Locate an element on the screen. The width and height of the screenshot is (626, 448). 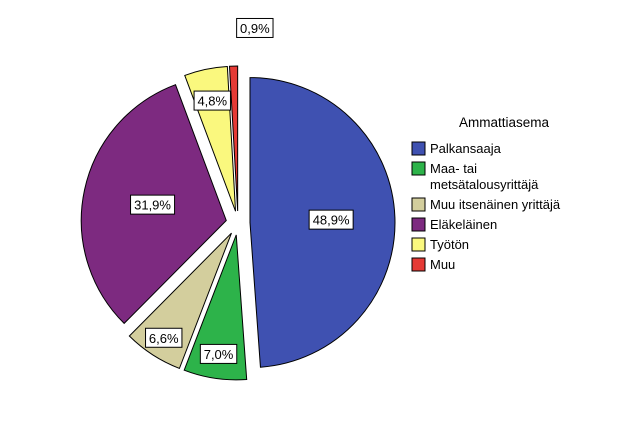
legend-label: Maa- tai is located at coordinates (453, 168).